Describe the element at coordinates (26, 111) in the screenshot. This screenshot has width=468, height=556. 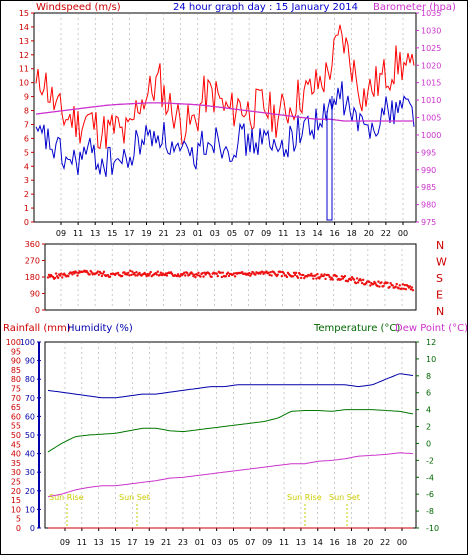
I see `wind-ytick-label: 8` at that location.